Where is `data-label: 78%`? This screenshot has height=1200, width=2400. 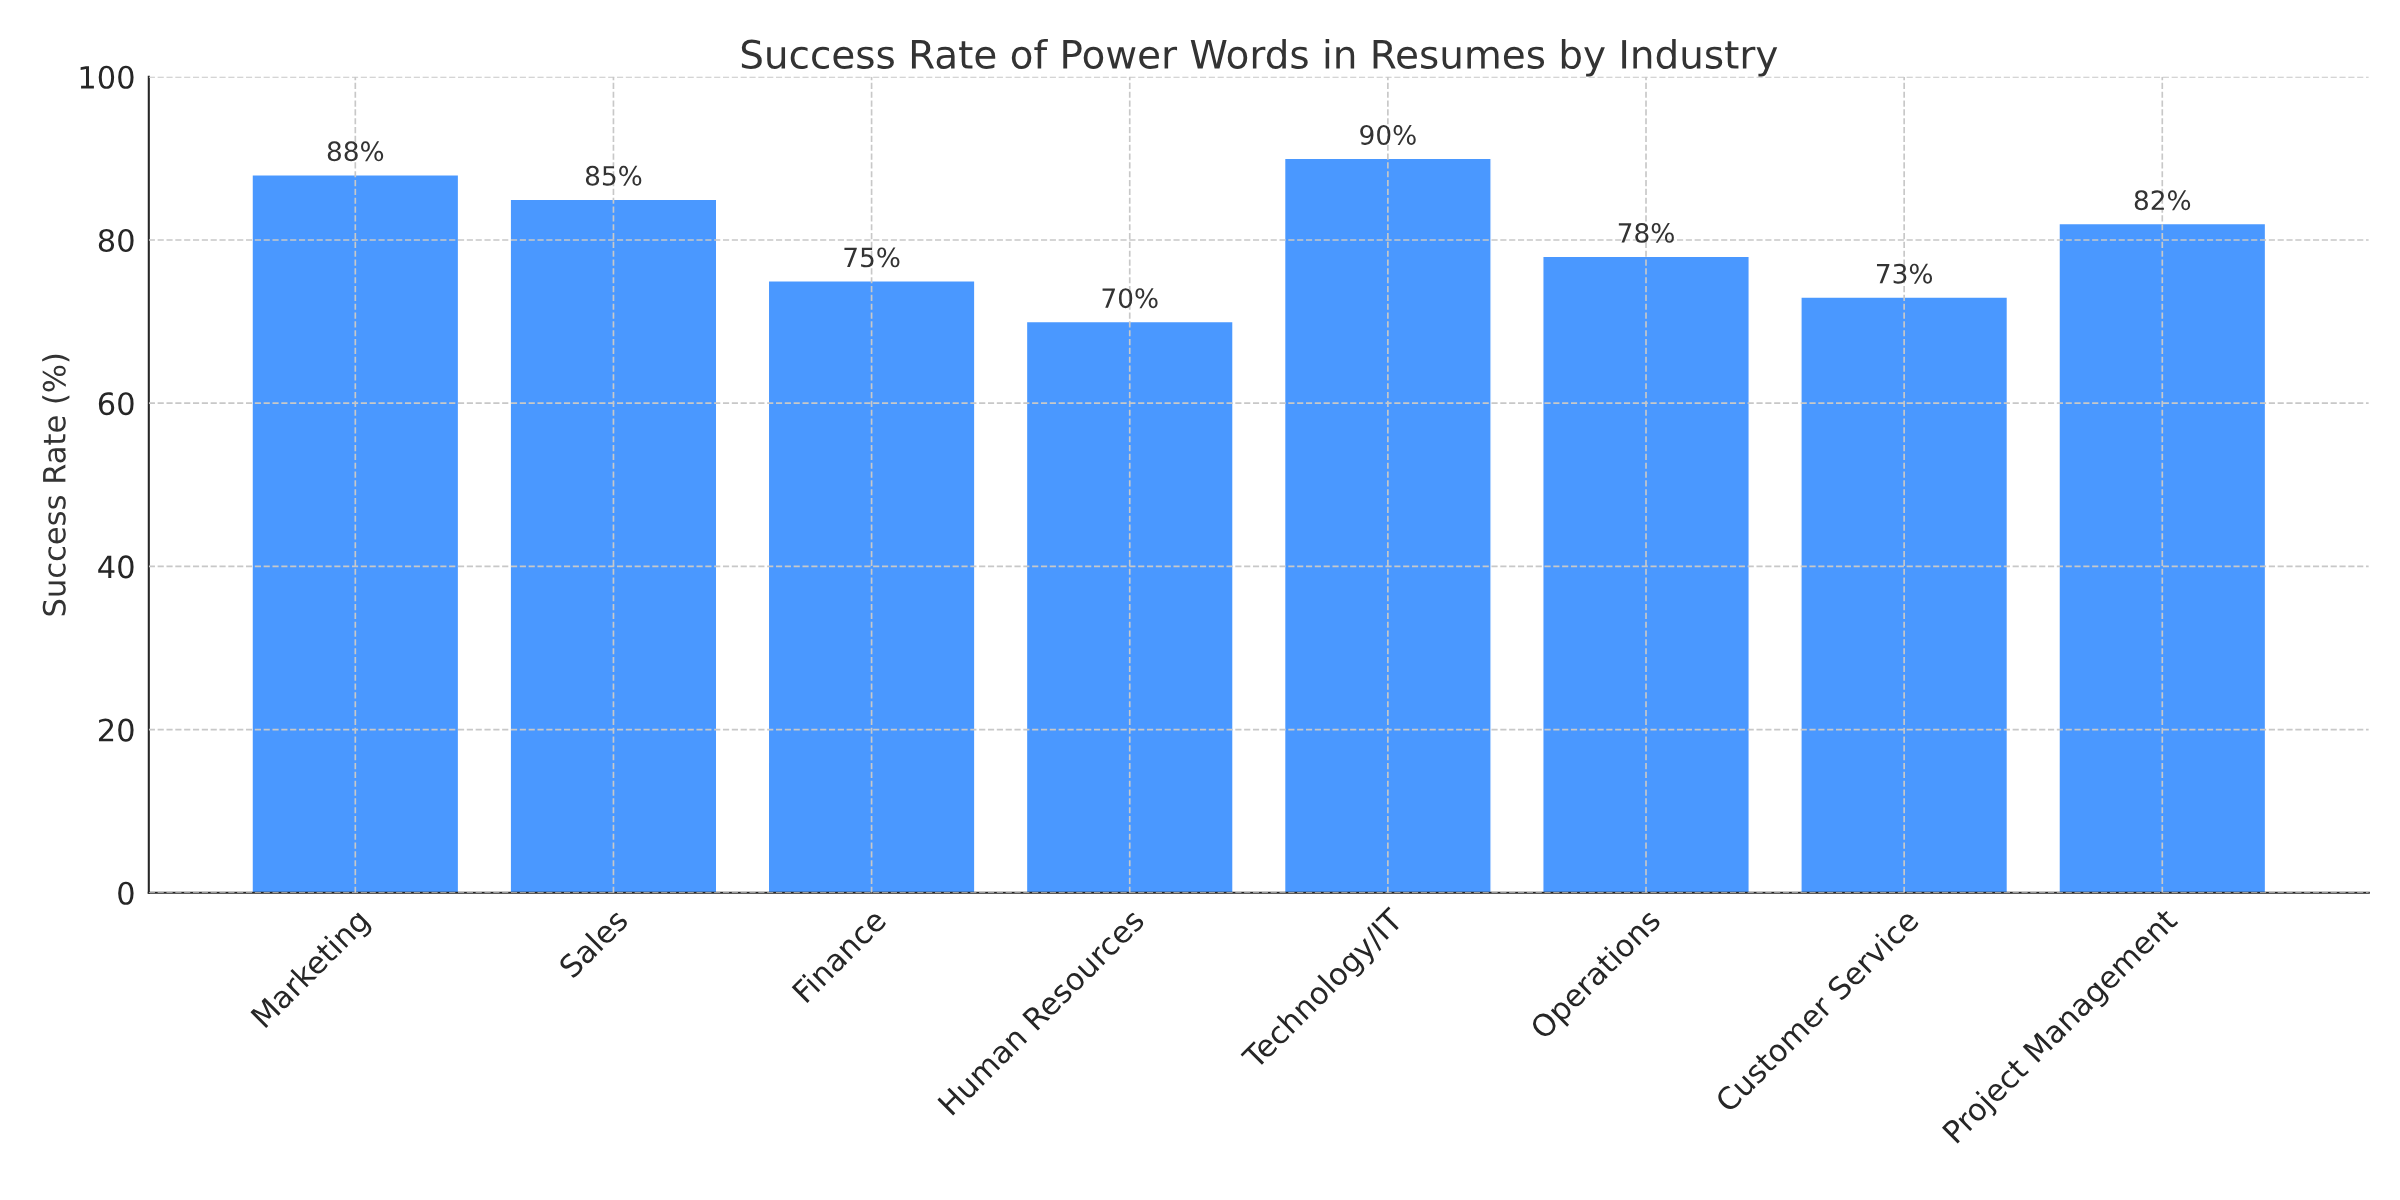 data-label: 78% is located at coordinates (1646, 232).